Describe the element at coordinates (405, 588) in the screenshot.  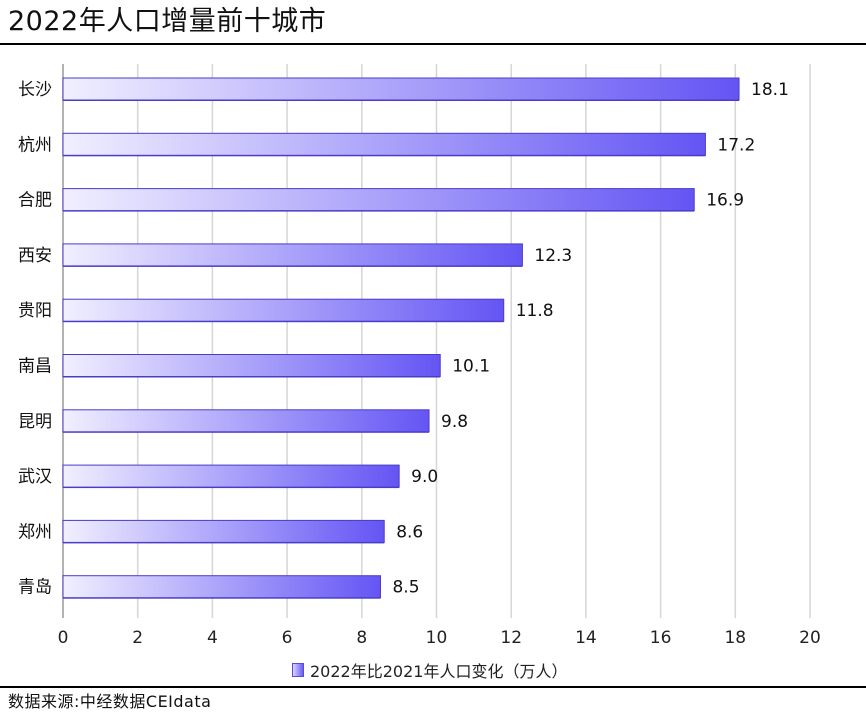
I see `value-label: 8.5` at that location.